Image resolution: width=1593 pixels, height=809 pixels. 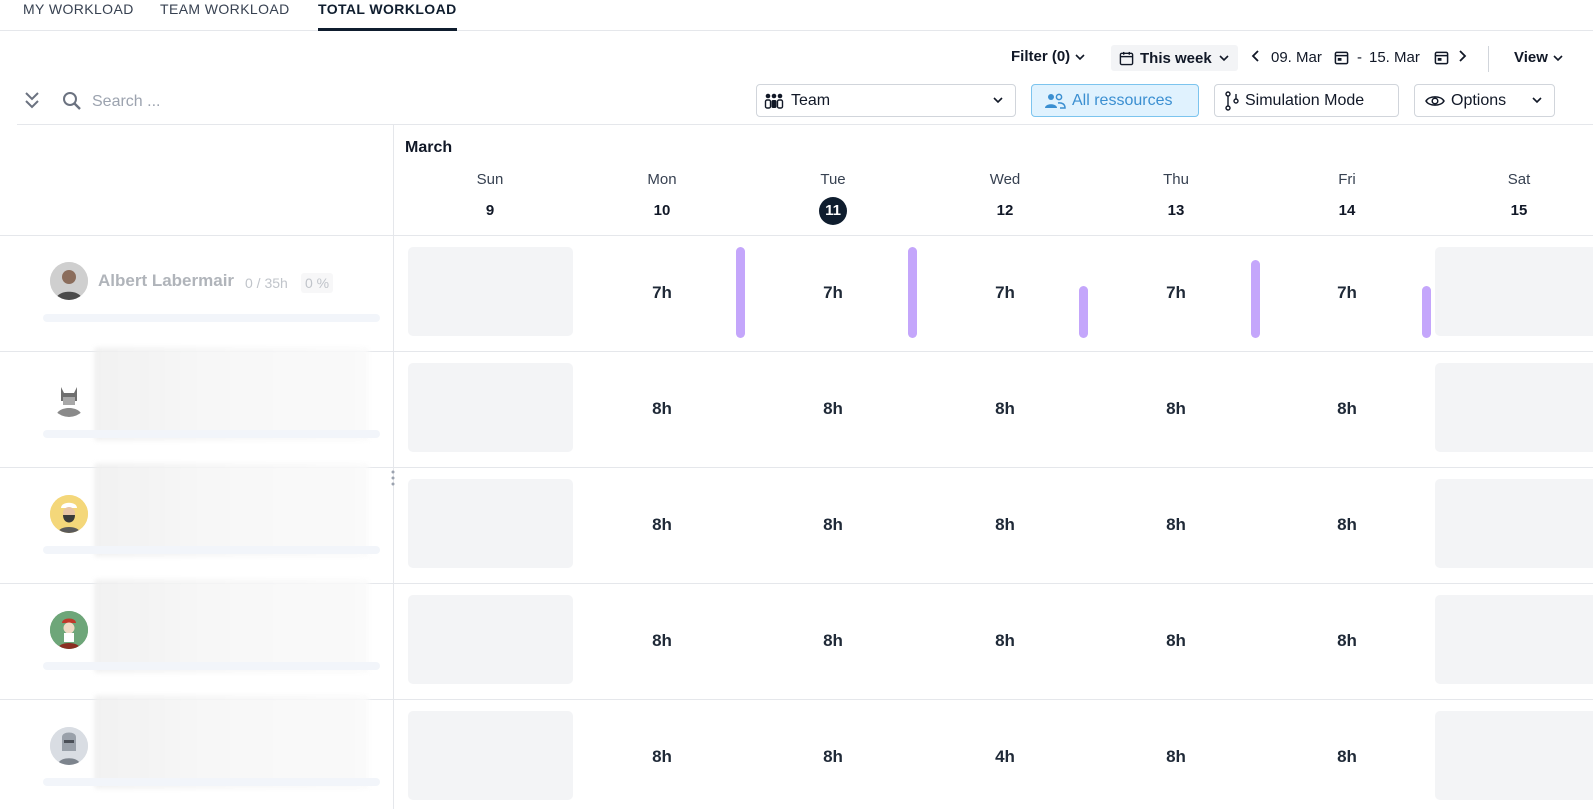 I want to click on team-label: Team, so click(x=811, y=100).